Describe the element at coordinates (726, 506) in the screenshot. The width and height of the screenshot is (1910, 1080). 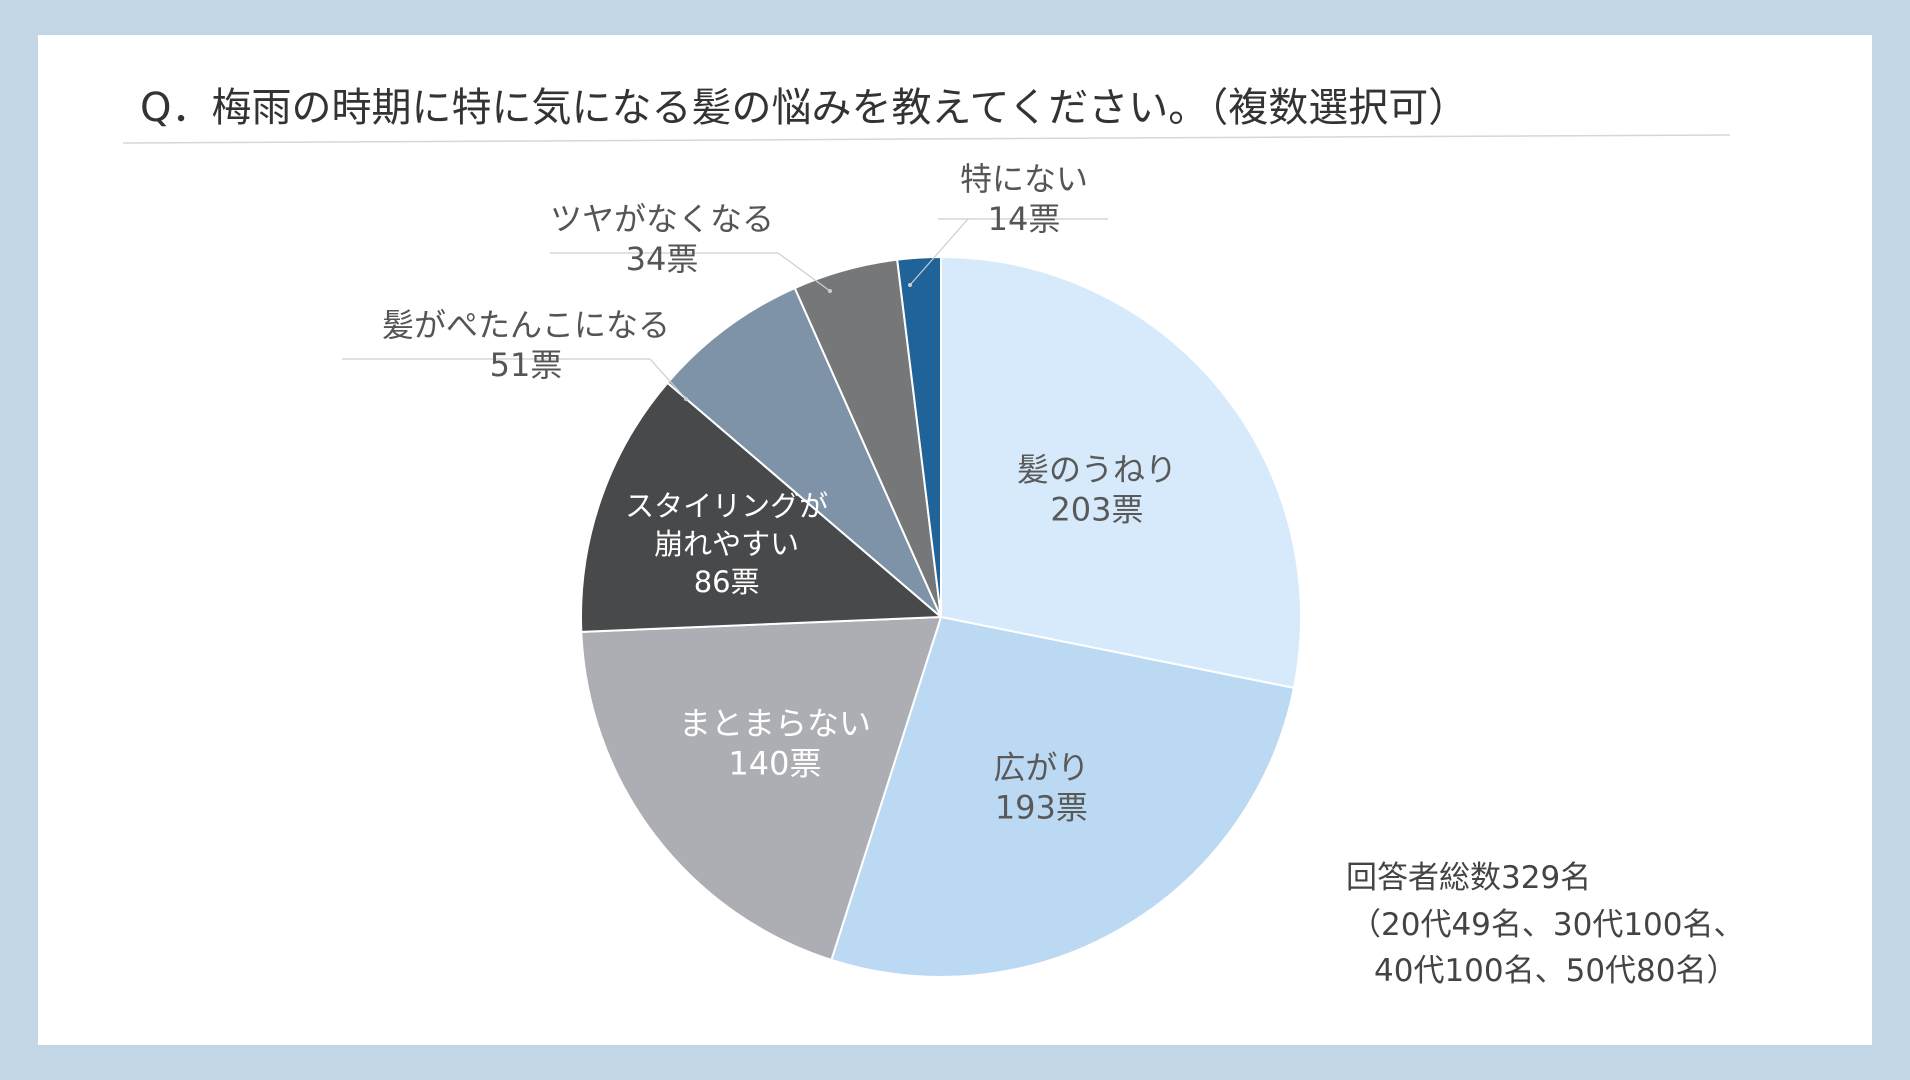
I see `slice-name: スタイリングが` at that location.